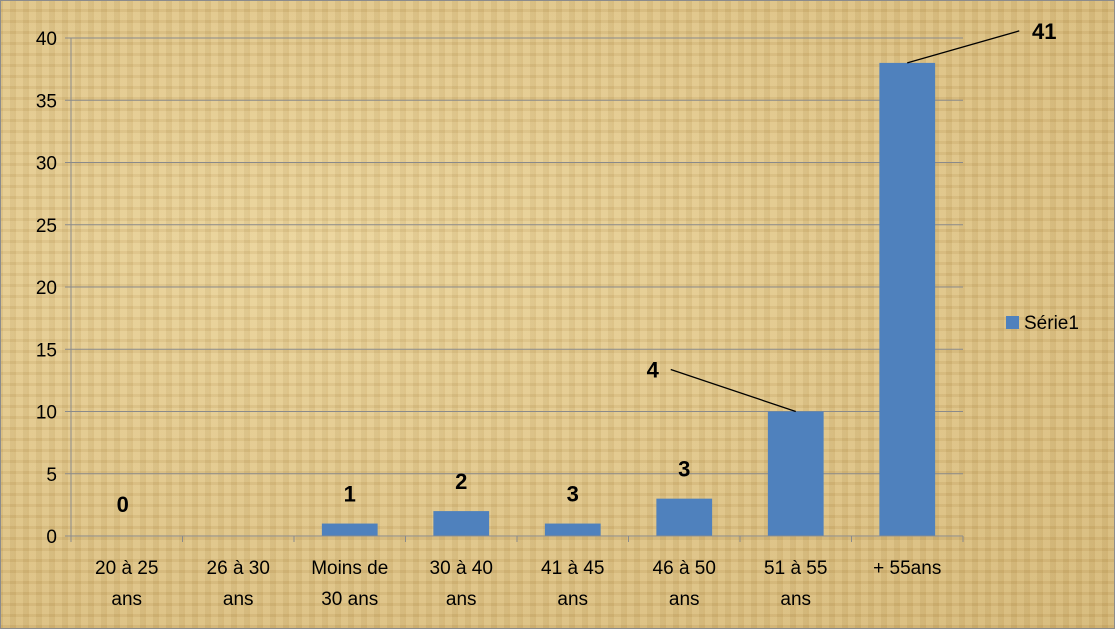 The width and height of the screenshot is (1115, 630). I want to click on x-tick-label: 26 à 30 ans, so click(238, 584).